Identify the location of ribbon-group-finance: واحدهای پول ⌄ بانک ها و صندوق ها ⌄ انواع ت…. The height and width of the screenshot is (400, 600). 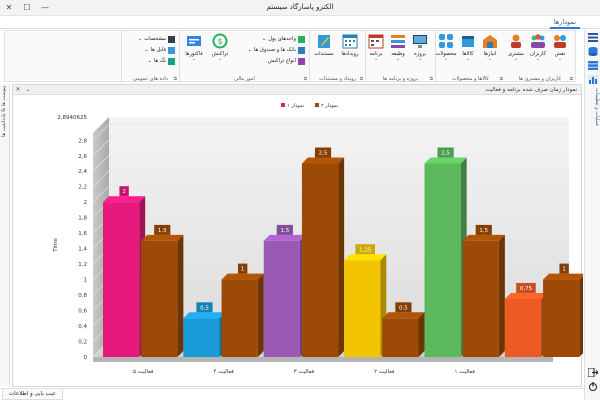
(244, 57).